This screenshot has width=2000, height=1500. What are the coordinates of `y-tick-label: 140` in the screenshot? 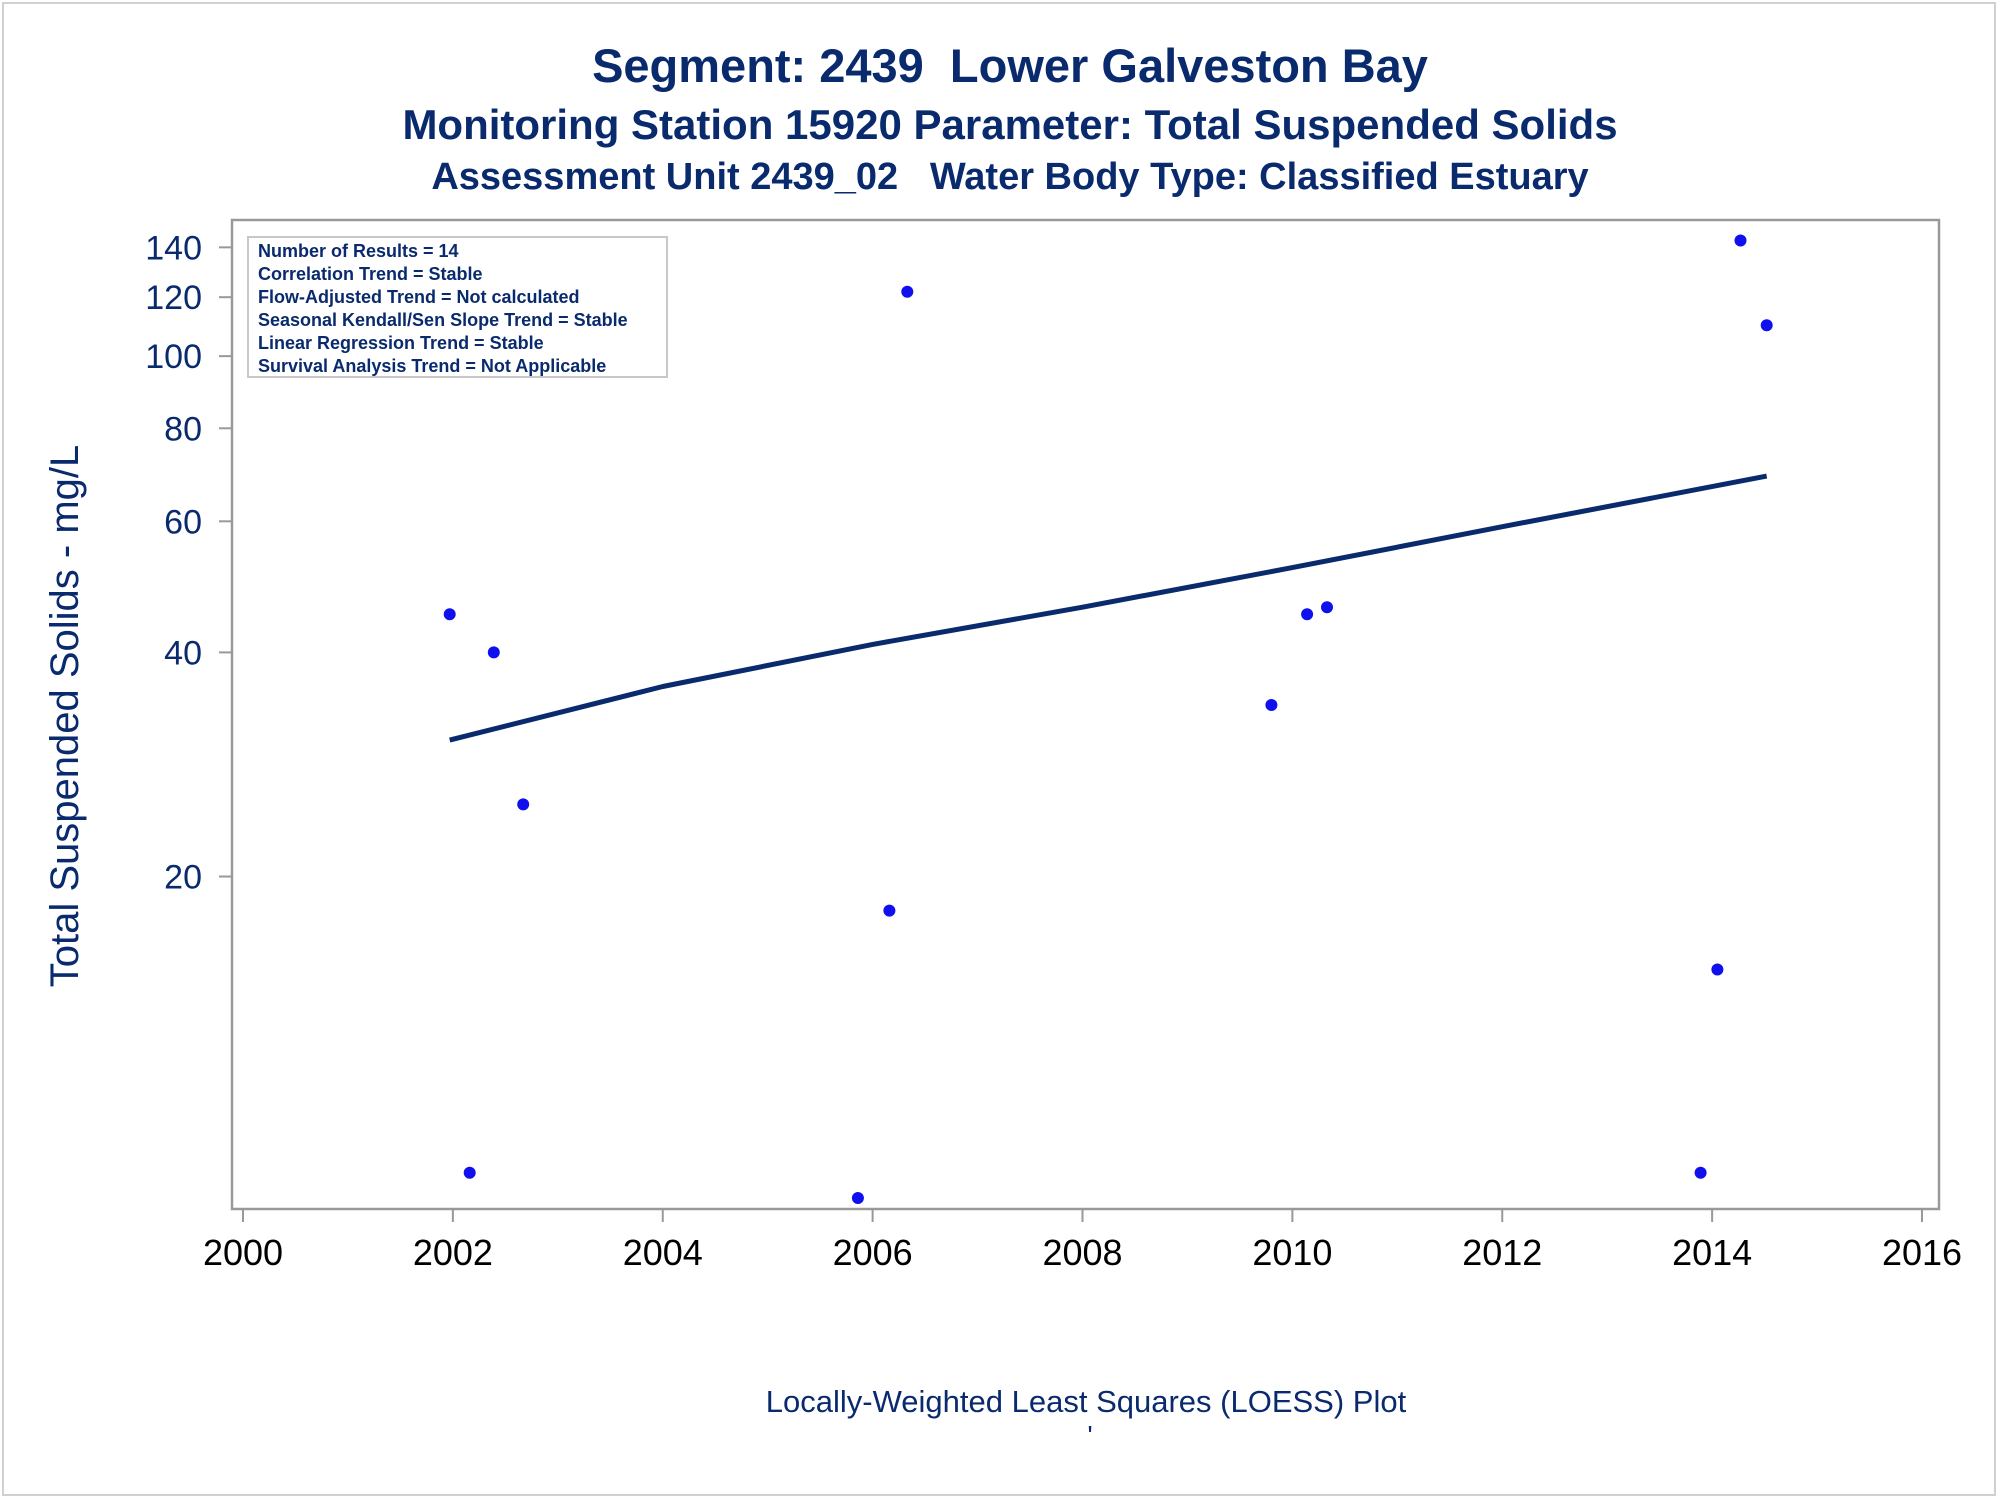 It's located at (173, 248).